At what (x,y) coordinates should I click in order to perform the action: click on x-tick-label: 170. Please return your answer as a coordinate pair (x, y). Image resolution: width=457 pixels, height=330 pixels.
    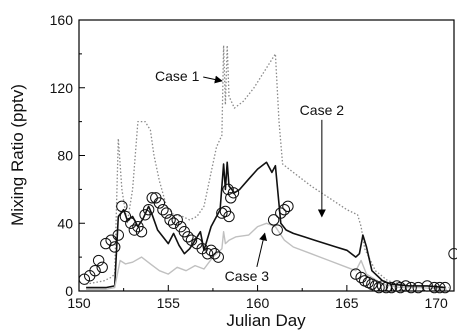
    Looking at the image, I should click on (436, 303).